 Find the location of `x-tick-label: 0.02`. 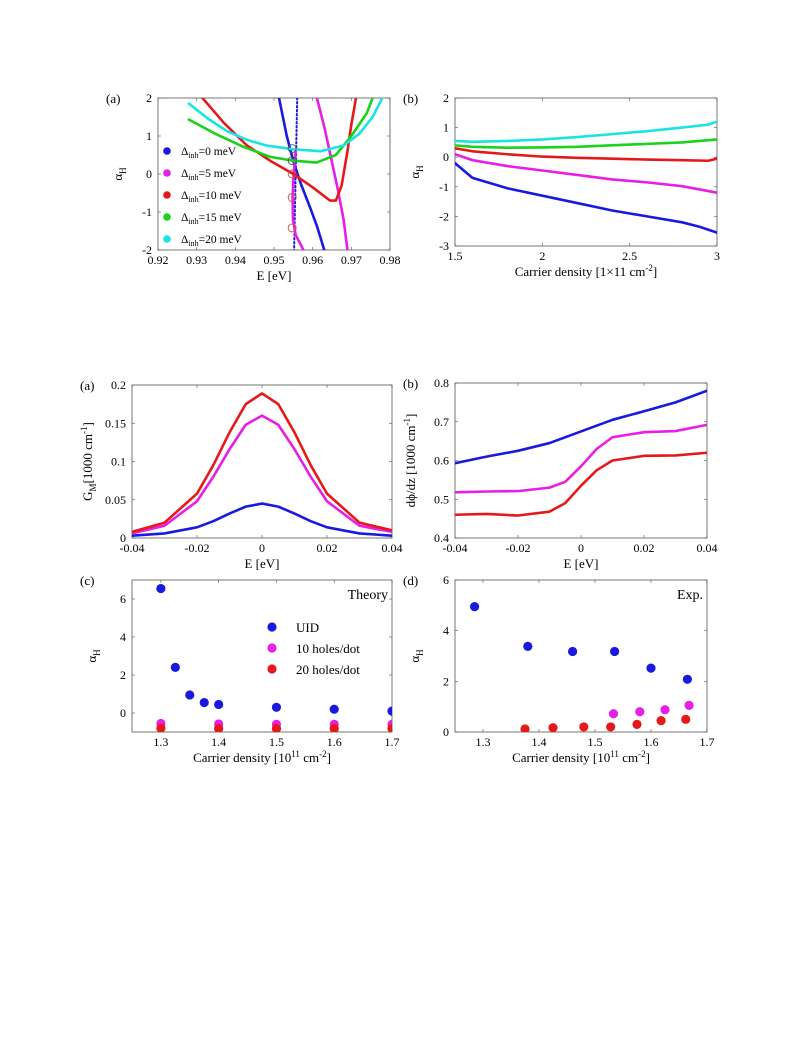

x-tick-label: 0.02 is located at coordinates (327, 548).